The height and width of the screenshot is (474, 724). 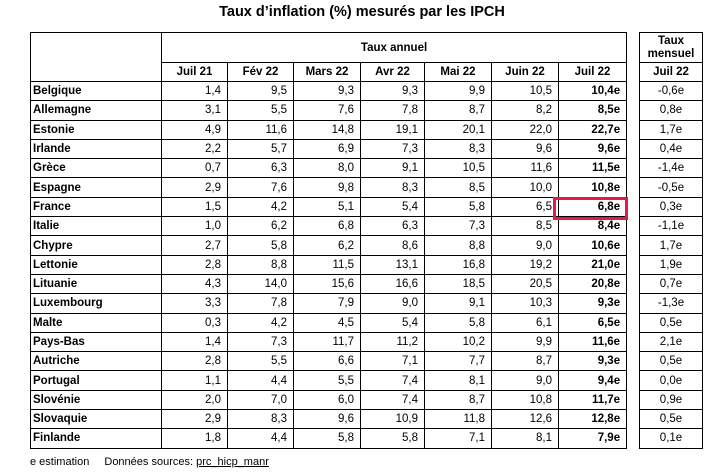 I want to click on rate-cell: 4,5, so click(x=327, y=322).